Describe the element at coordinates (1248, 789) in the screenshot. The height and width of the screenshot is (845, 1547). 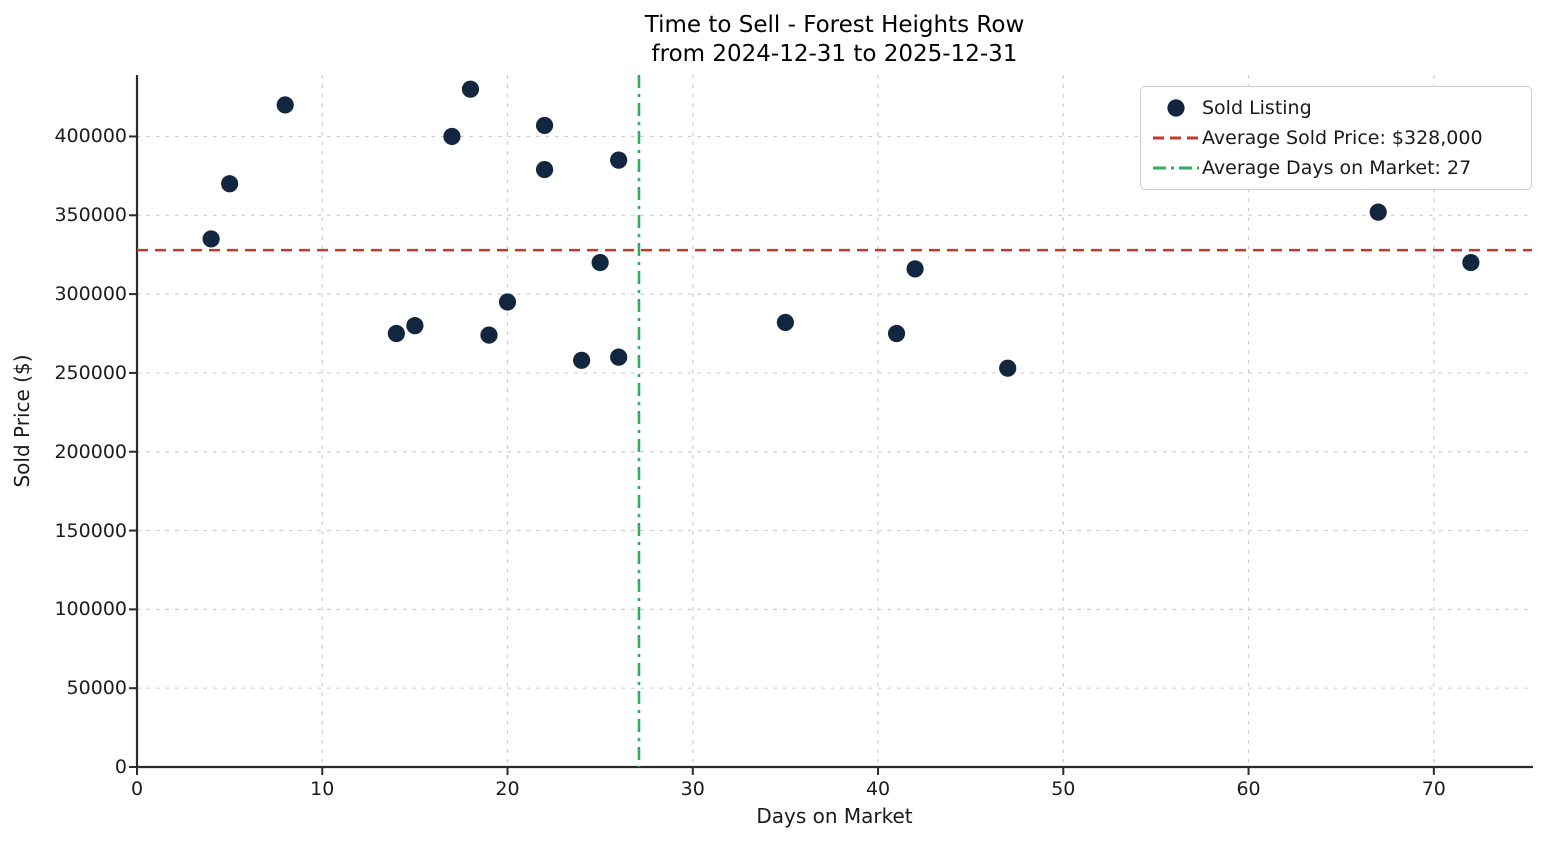
I see `x-tick-label: 60` at that location.